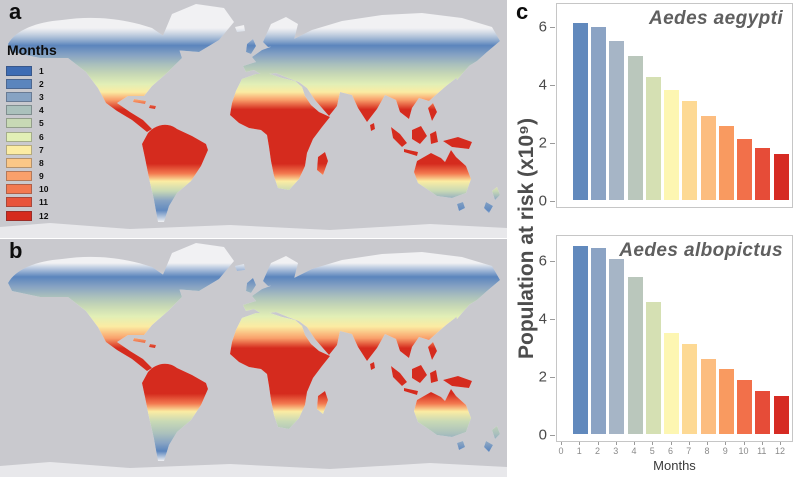  I want to click on plot-area-albopictus: Aedes albopictus, so click(674, 338).